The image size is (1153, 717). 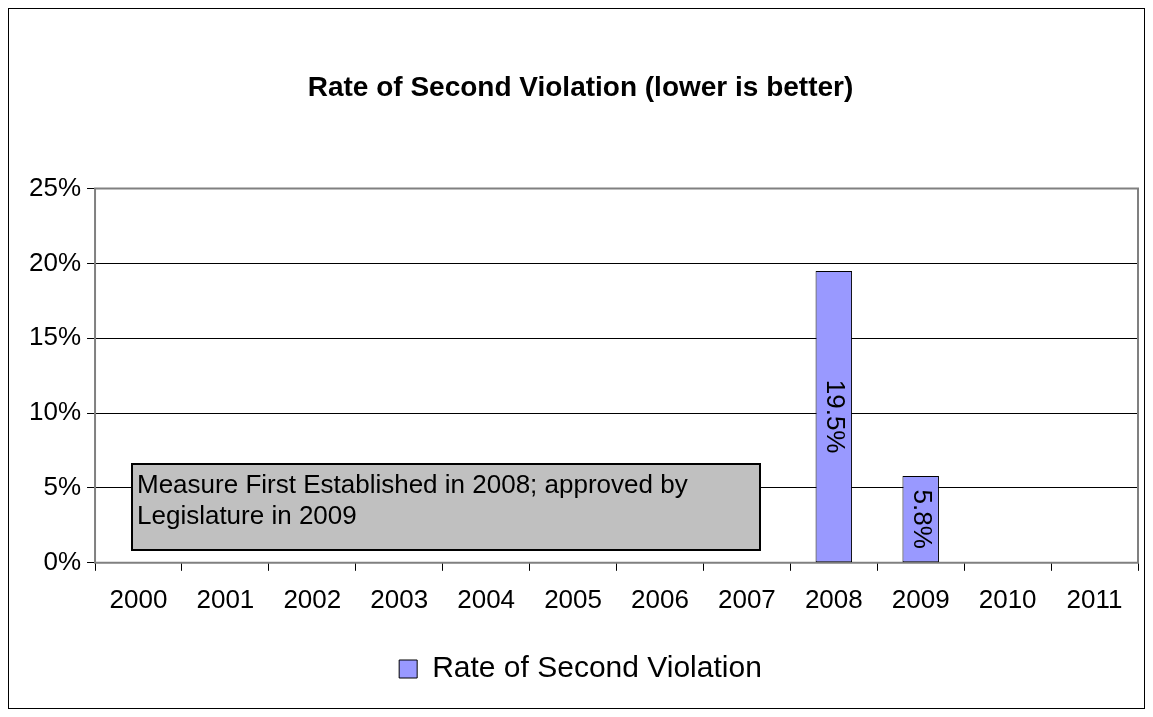 I want to click on data-label: 5.8%, so click(x=922, y=519).